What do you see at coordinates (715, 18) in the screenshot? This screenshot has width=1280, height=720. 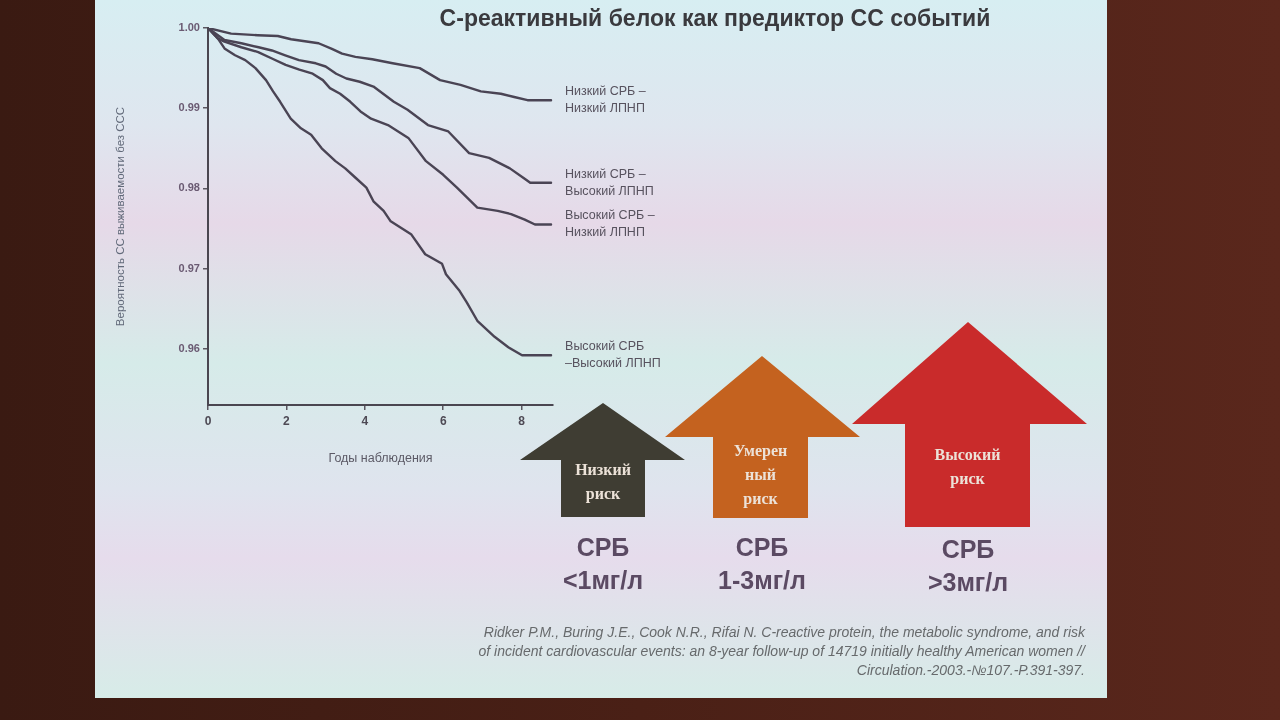 I see `text: С-реактивный белок как предиктор СС событий` at bounding box center [715, 18].